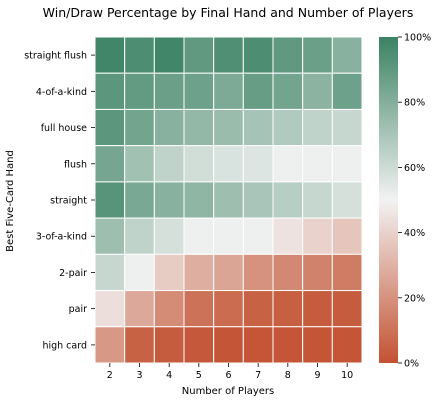  I want to click on y-tick-label: straight, so click(68, 201).